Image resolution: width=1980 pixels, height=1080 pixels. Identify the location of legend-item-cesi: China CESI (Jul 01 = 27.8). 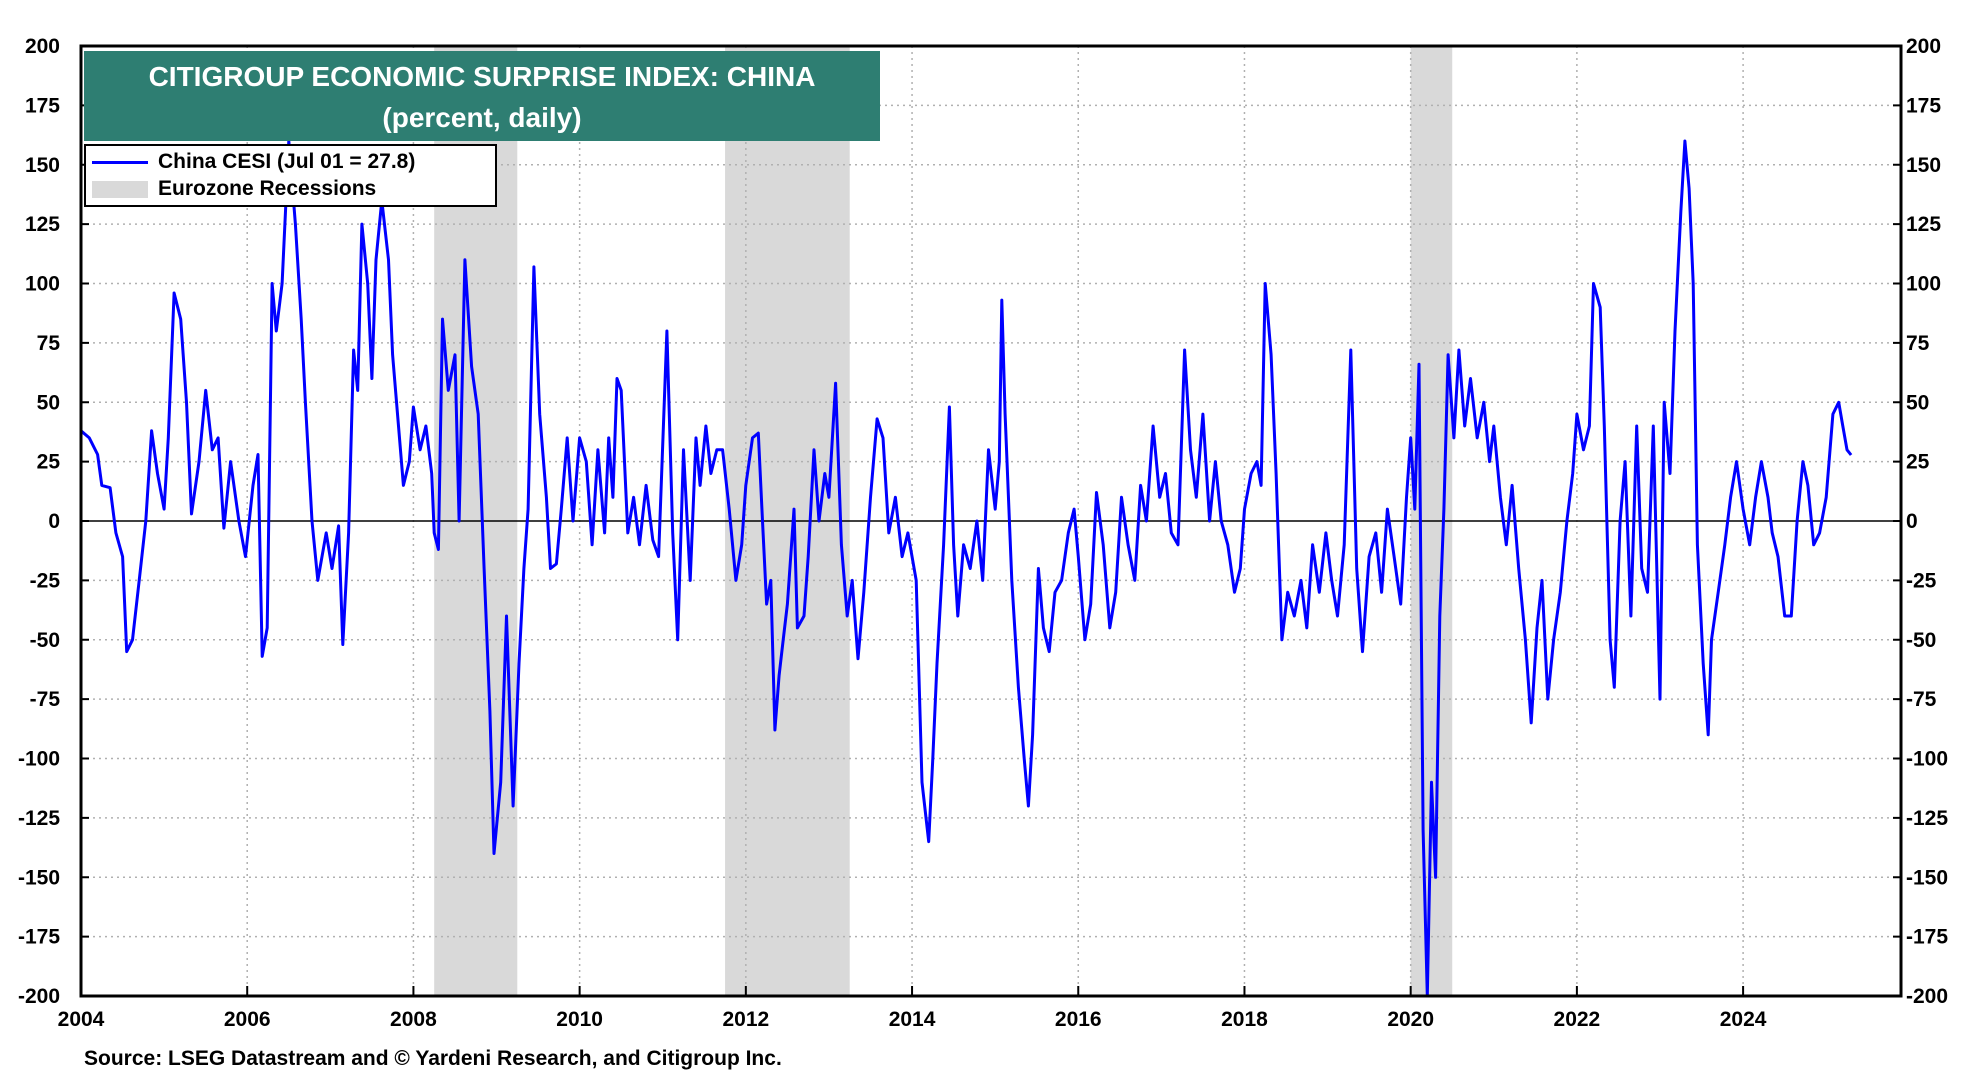
(253, 162).